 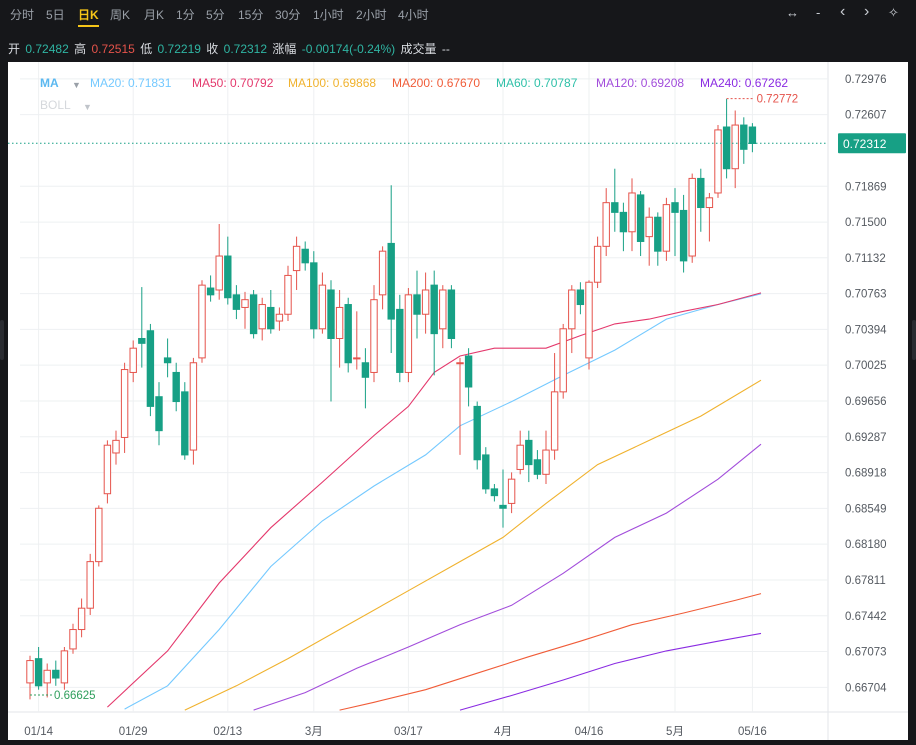 I want to click on tab-15min: 15分, so click(x=251, y=15).